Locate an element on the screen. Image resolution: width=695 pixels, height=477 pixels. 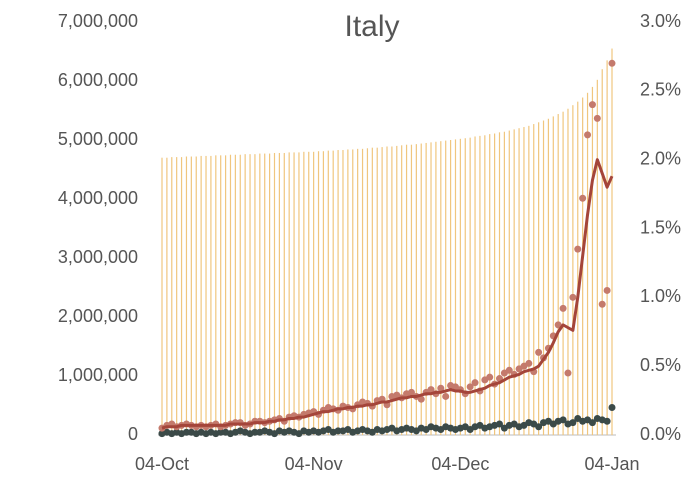
x-tick-label: 04-Oct is located at coordinates (162, 464).